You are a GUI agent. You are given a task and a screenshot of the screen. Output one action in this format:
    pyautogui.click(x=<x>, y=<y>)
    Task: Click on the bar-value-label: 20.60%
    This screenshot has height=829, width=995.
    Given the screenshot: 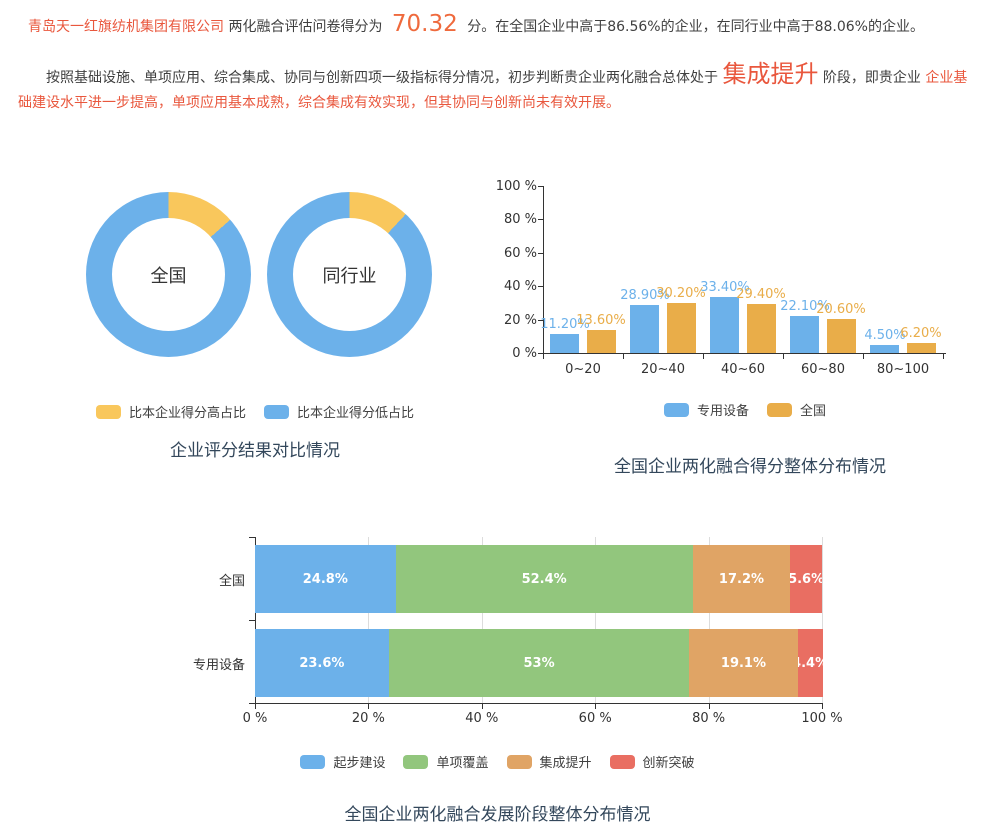 What is the action you would take?
    pyautogui.click(x=841, y=309)
    